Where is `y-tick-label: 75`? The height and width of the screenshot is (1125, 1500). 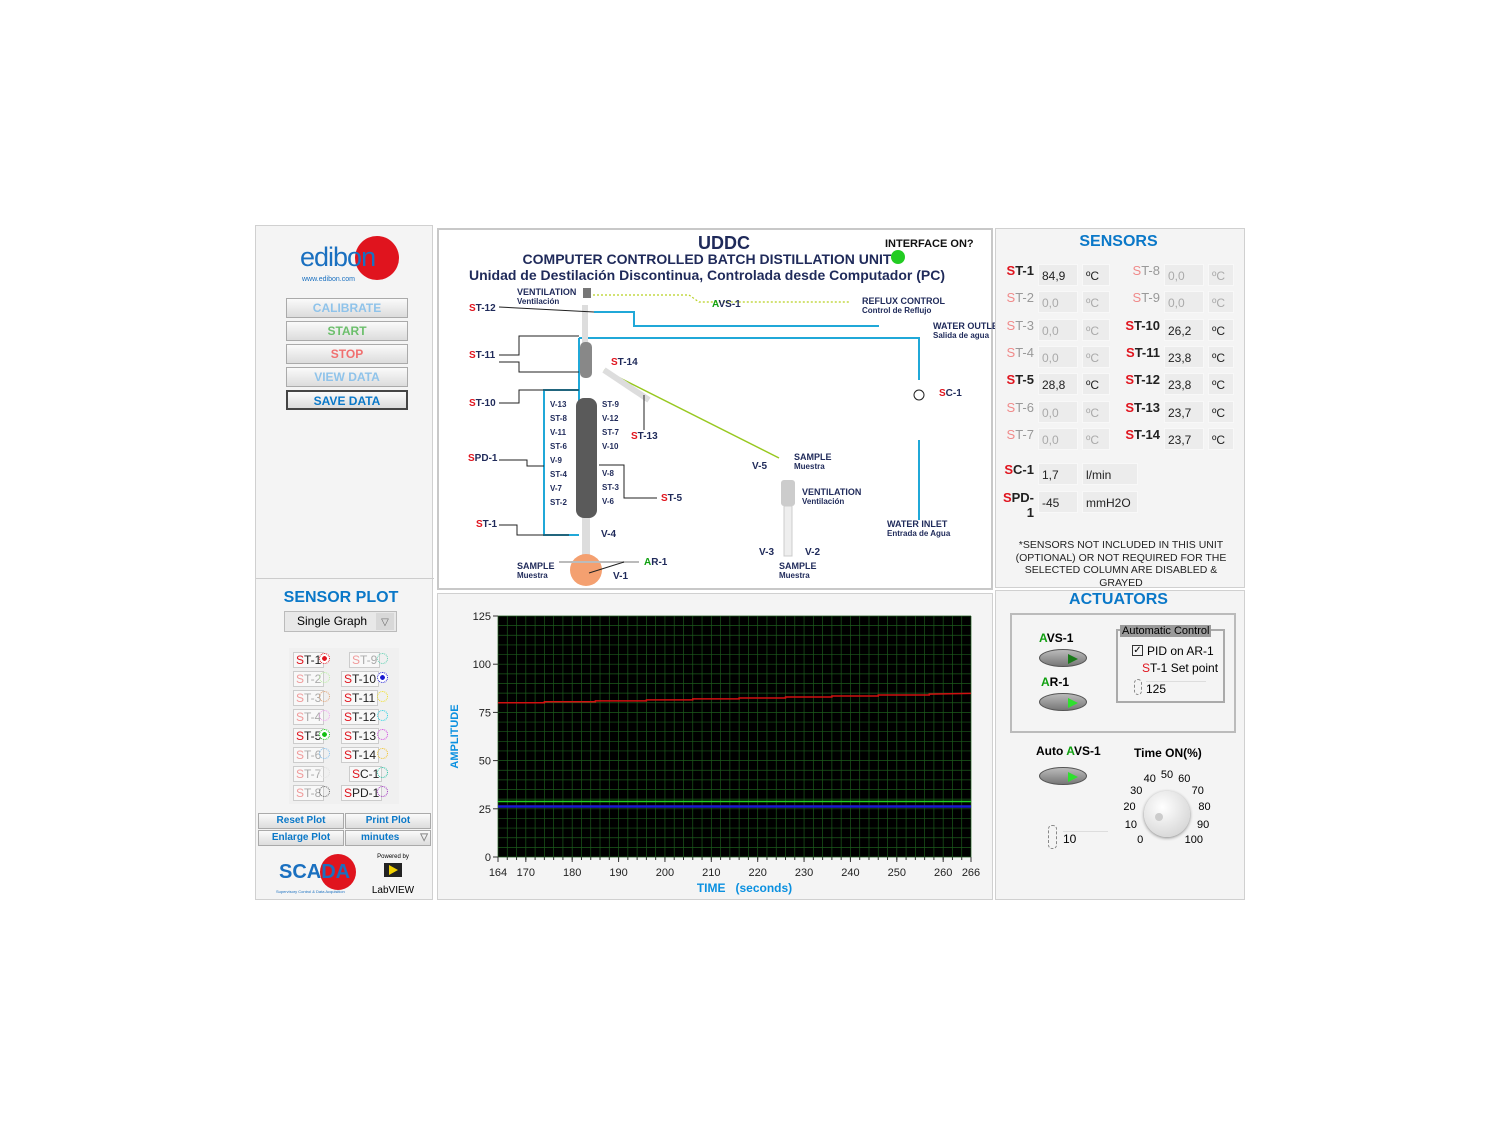 y-tick-label: 75 is located at coordinates (485, 713).